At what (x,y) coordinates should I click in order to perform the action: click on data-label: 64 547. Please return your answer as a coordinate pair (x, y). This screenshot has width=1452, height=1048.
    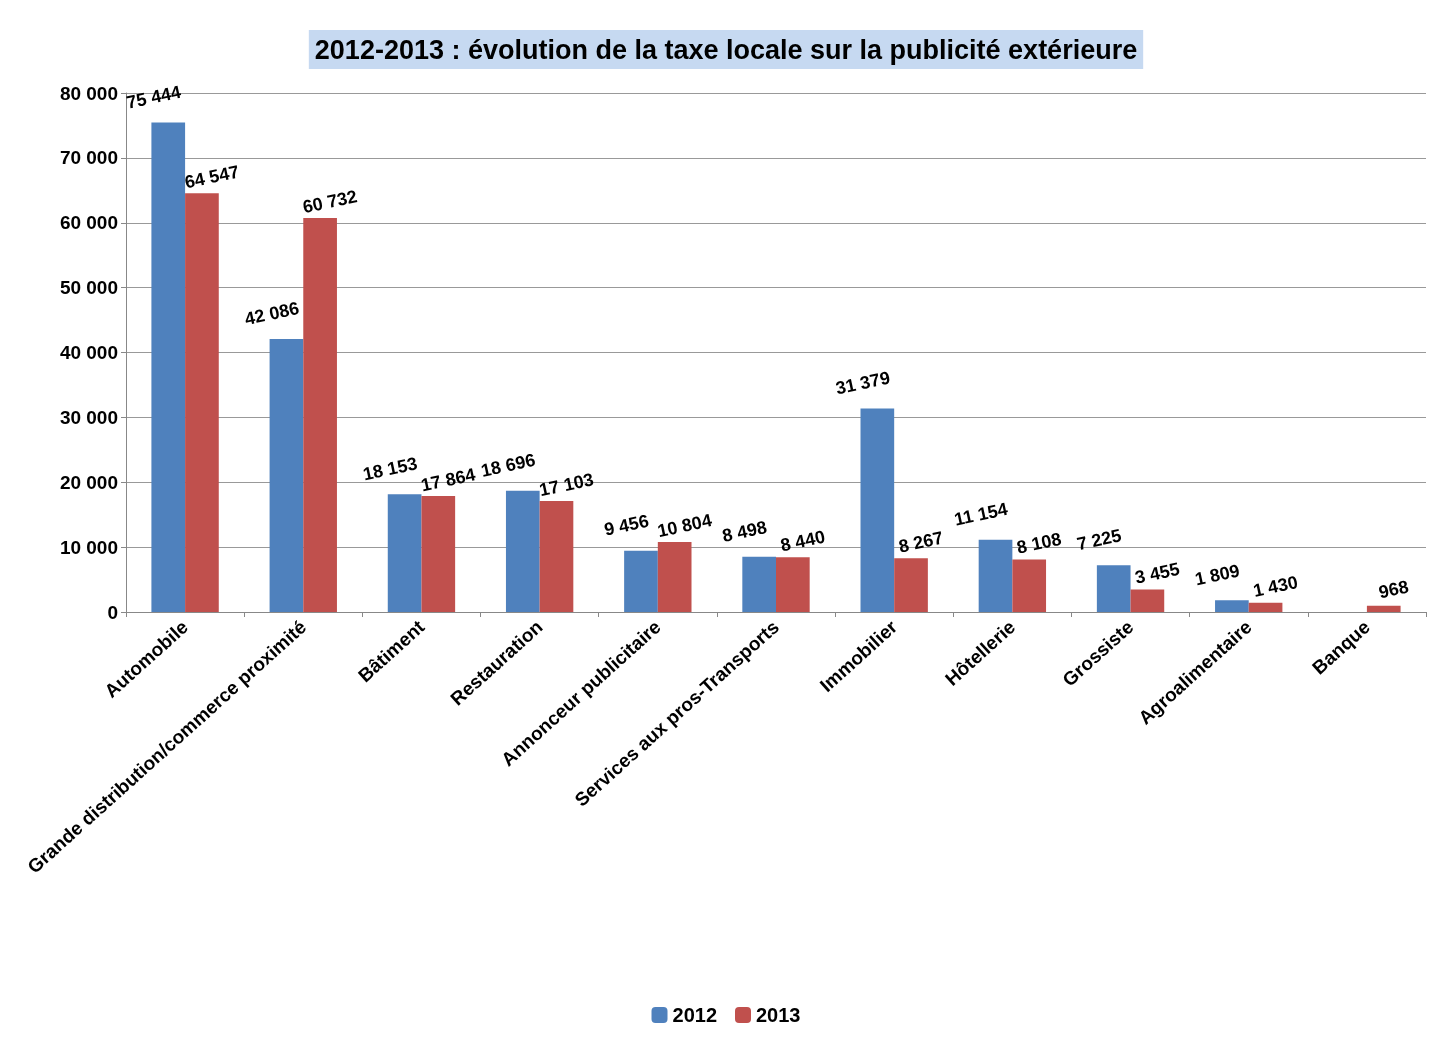
    Looking at the image, I should click on (211, 177).